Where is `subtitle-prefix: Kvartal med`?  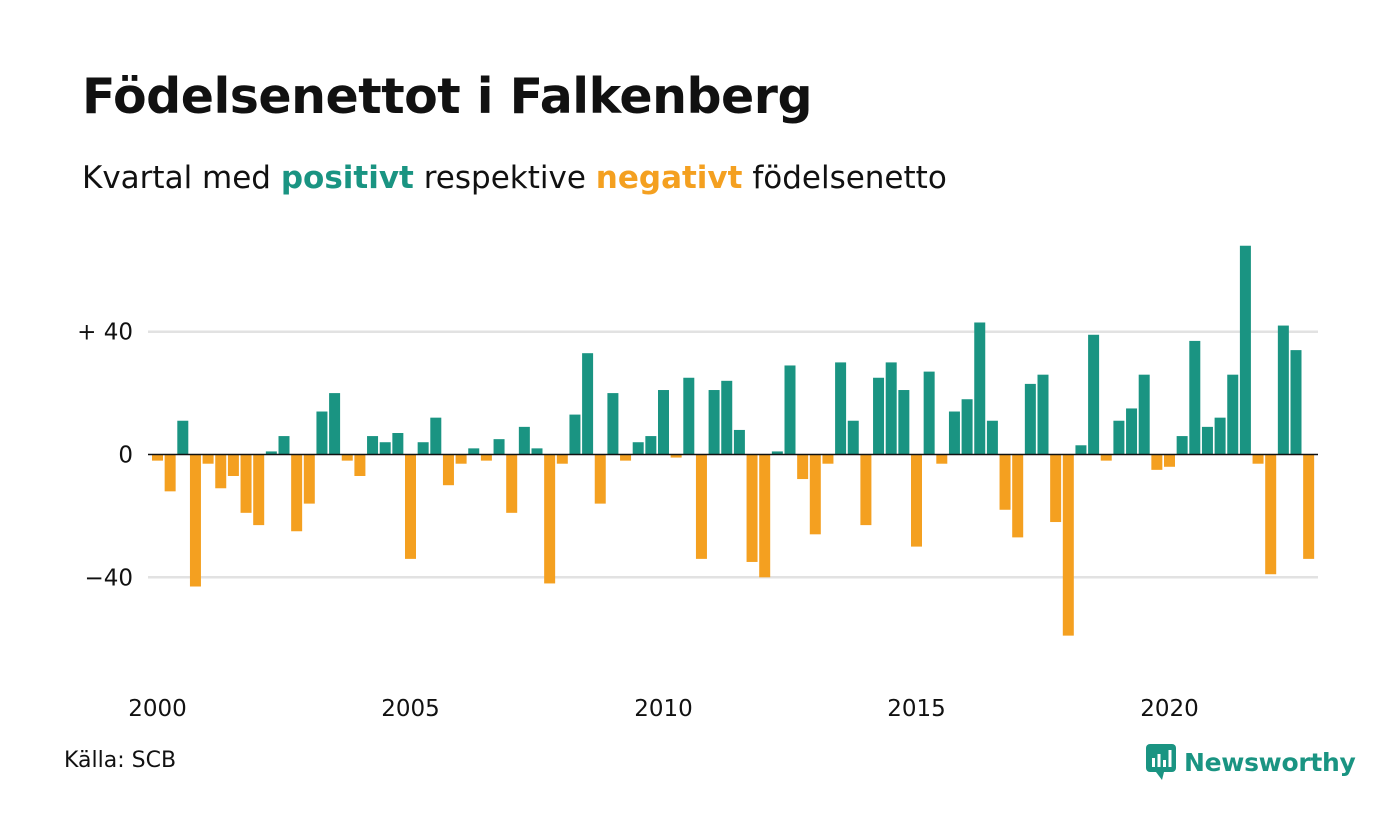 subtitle-prefix: Kvartal med is located at coordinates (181, 178).